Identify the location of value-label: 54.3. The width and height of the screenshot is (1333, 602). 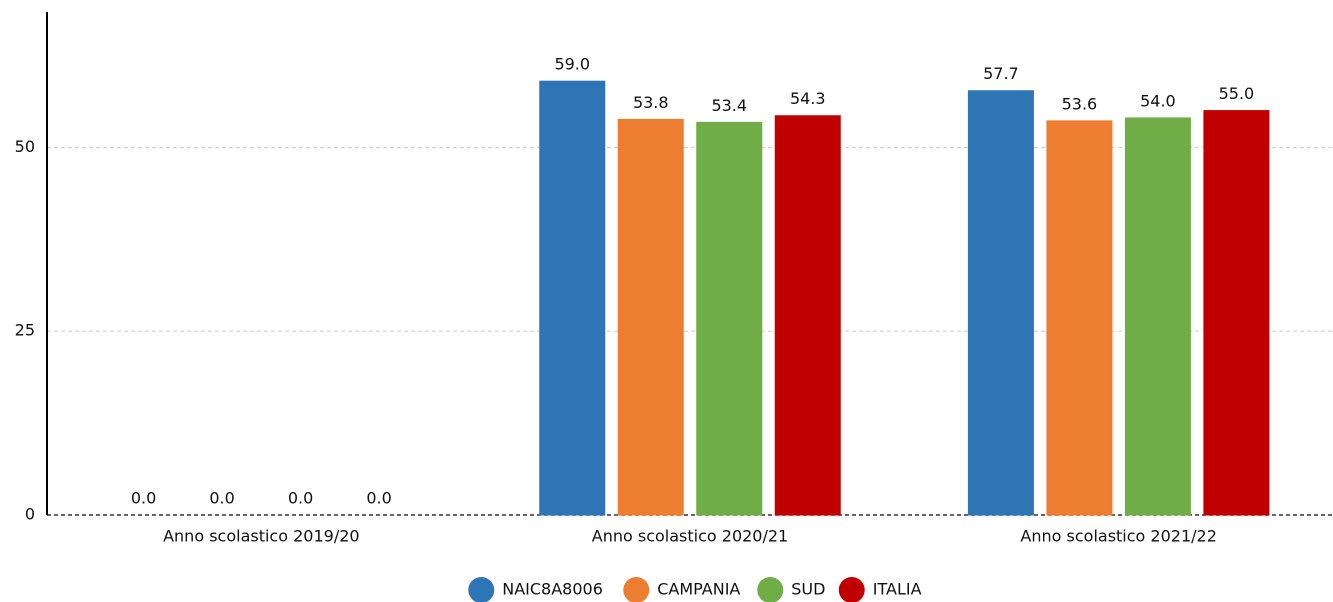
(808, 98).